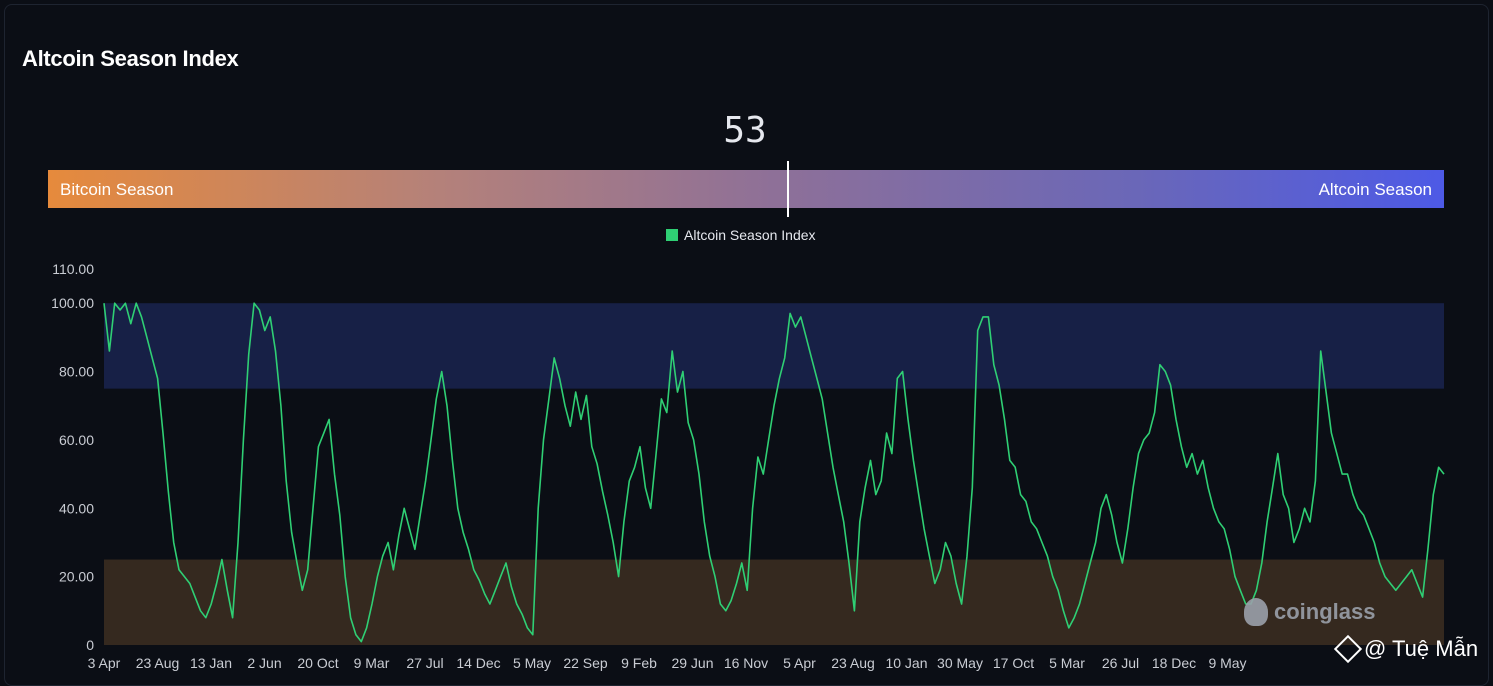 This screenshot has height=686, width=1493. I want to click on y-tick-label: 40.00, so click(76, 508).